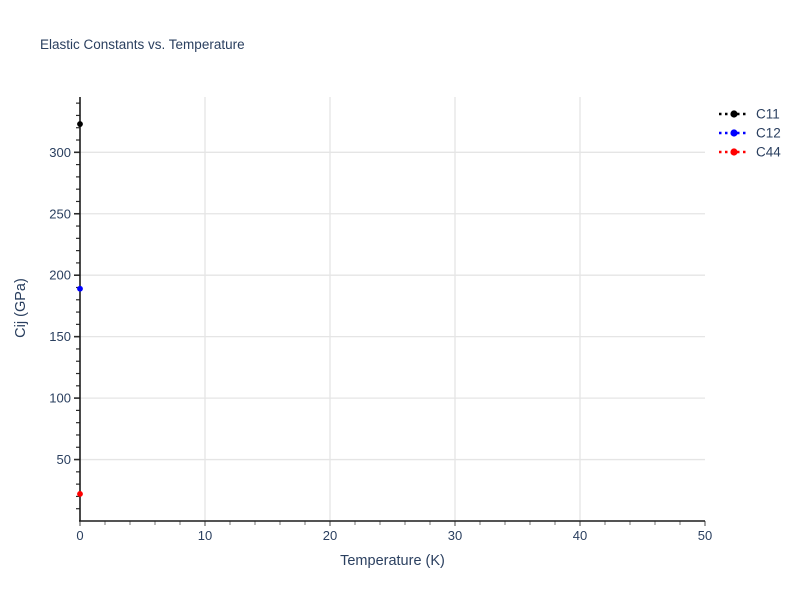  What do you see at coordinates (768, 114) in the screenshot?
I see `legend-label-C11: C11` at bounding box center [768, 114].